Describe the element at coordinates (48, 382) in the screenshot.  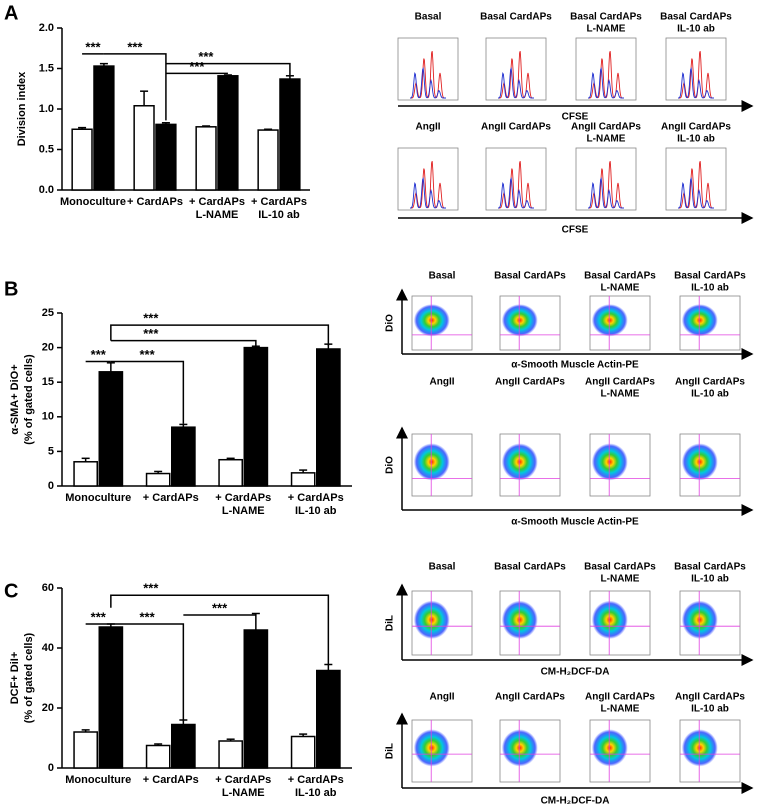
I see `y-tick-label: 15` at that location.